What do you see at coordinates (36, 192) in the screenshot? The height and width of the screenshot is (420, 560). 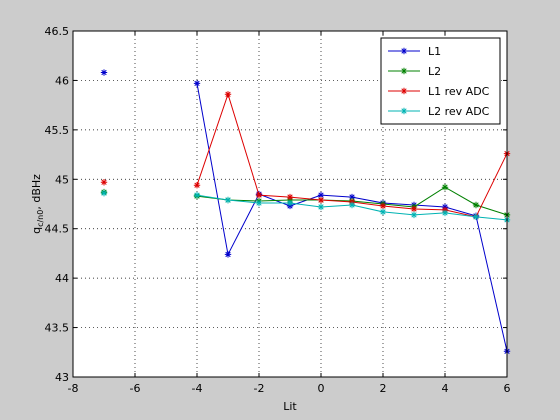 I see `y-axis-label-rest: , dBHz` at bounding box center [36, 192].